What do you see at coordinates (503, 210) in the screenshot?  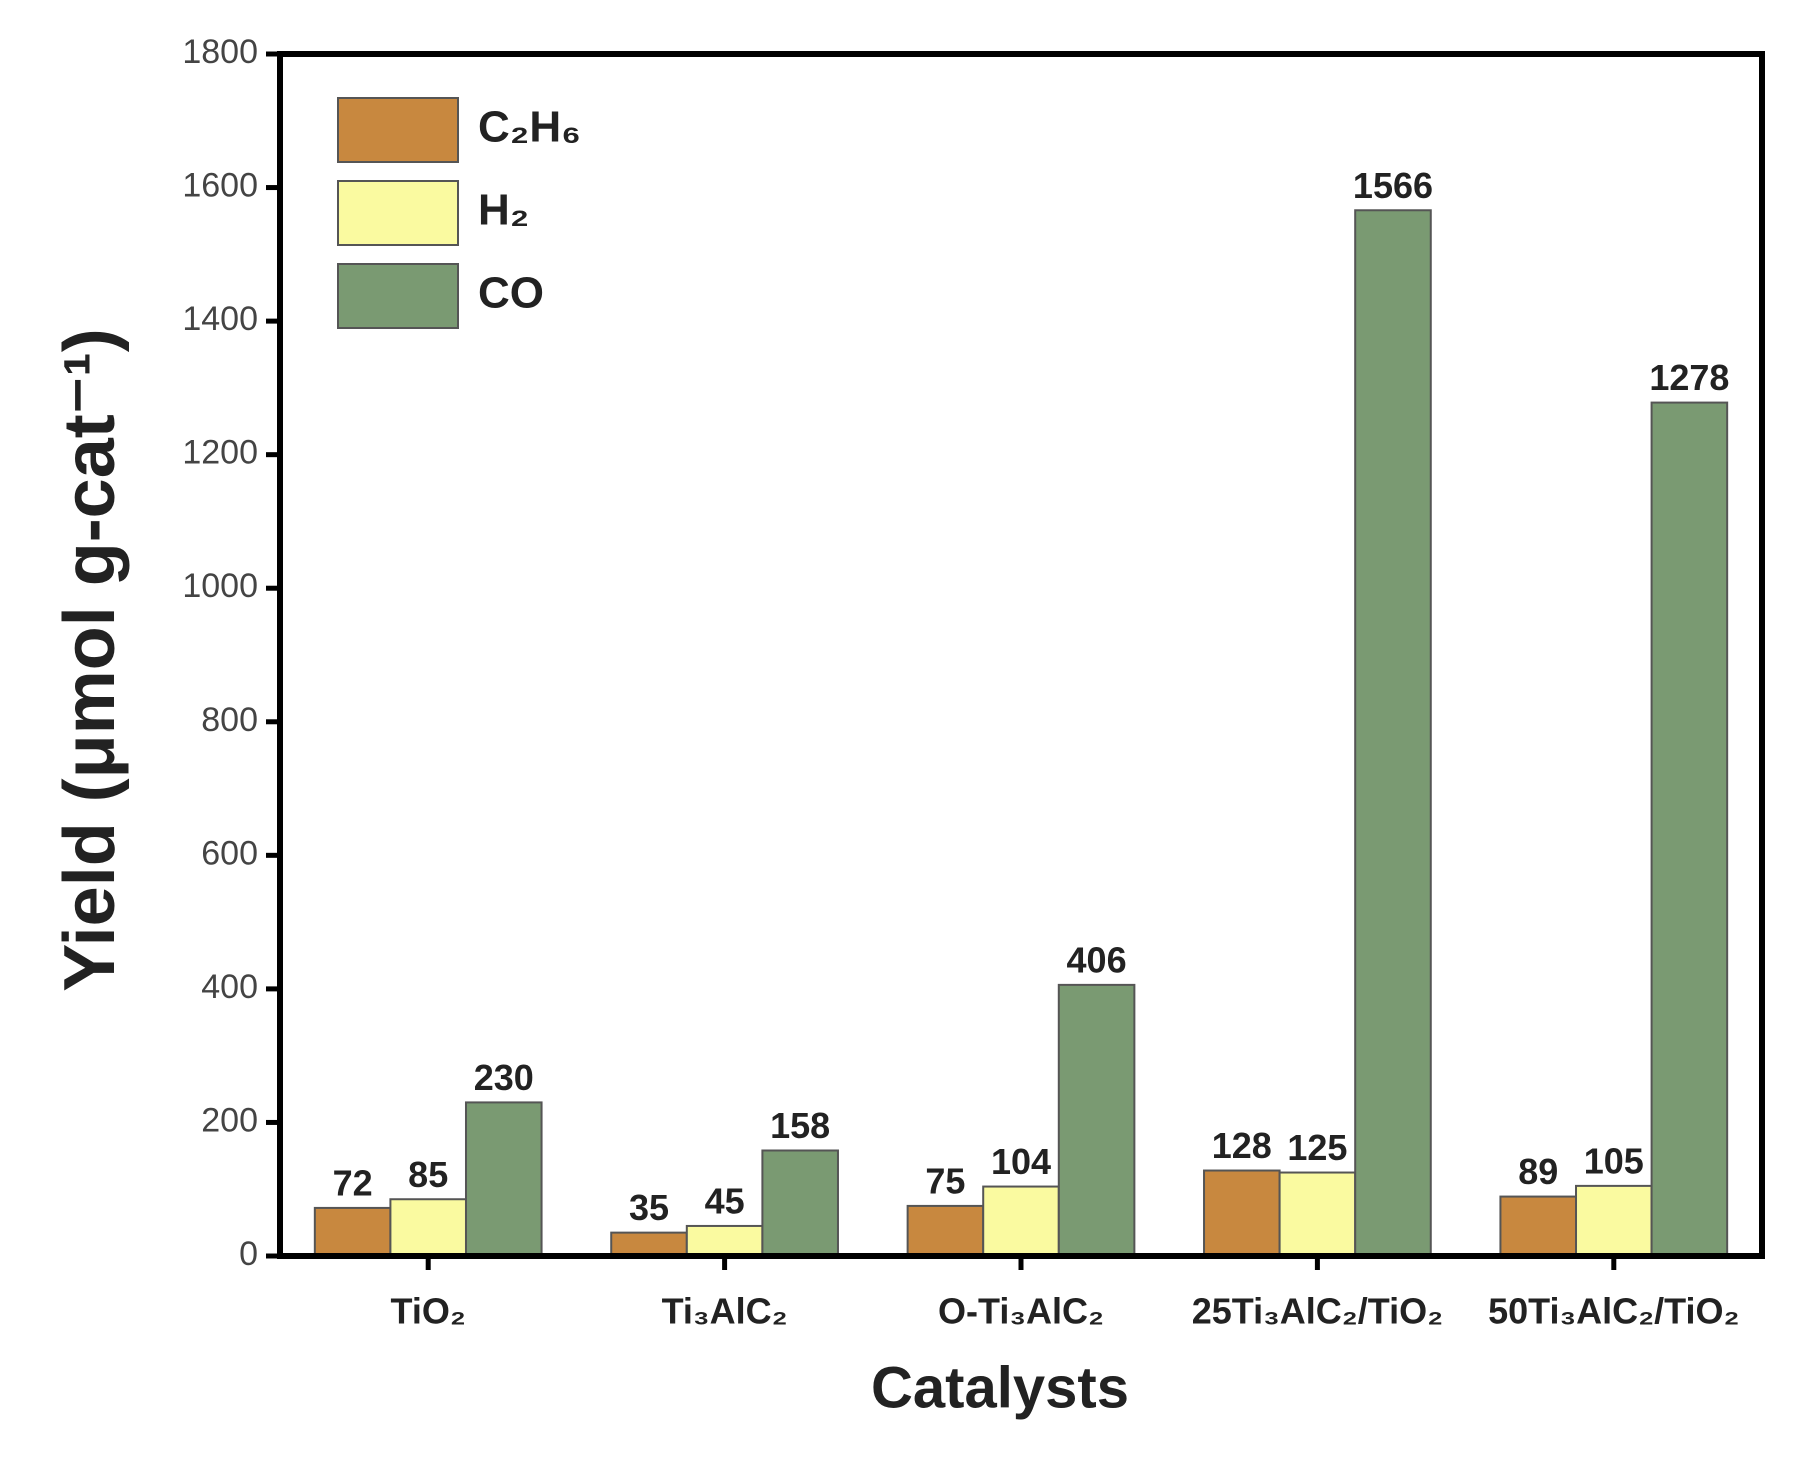 I see `legend-label: H₂` at bounding box center [503, 210].